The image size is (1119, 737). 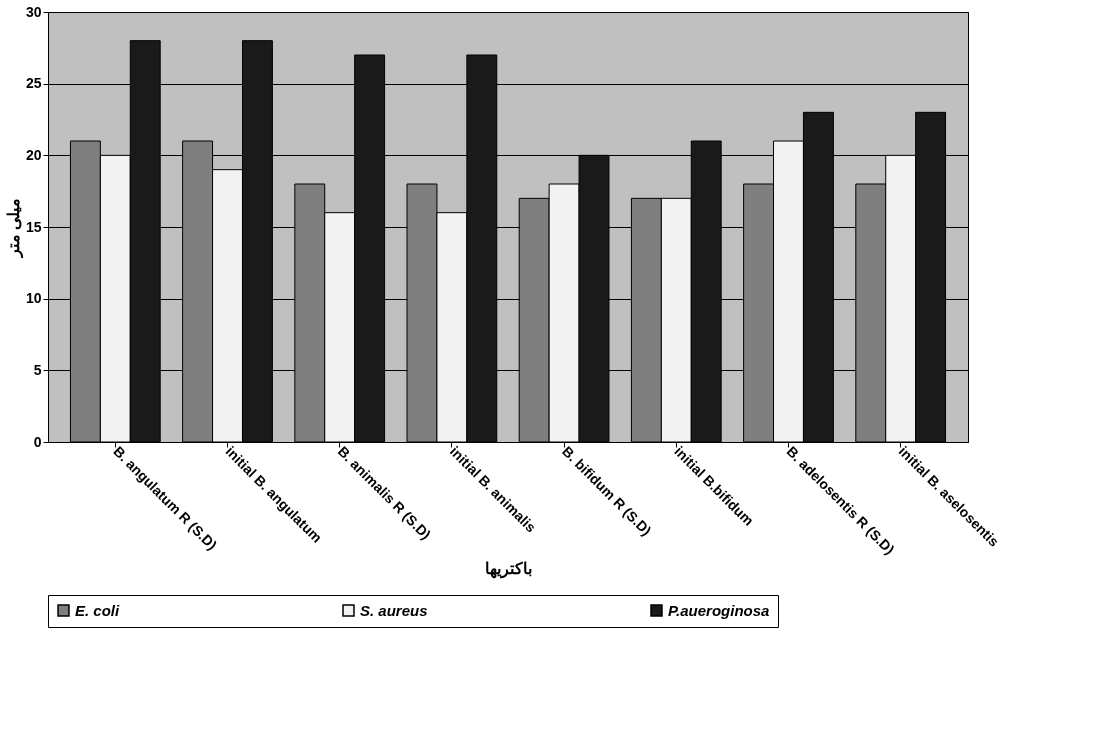 I want to click on legend-label: E. coli, so click(x=98, y=610).